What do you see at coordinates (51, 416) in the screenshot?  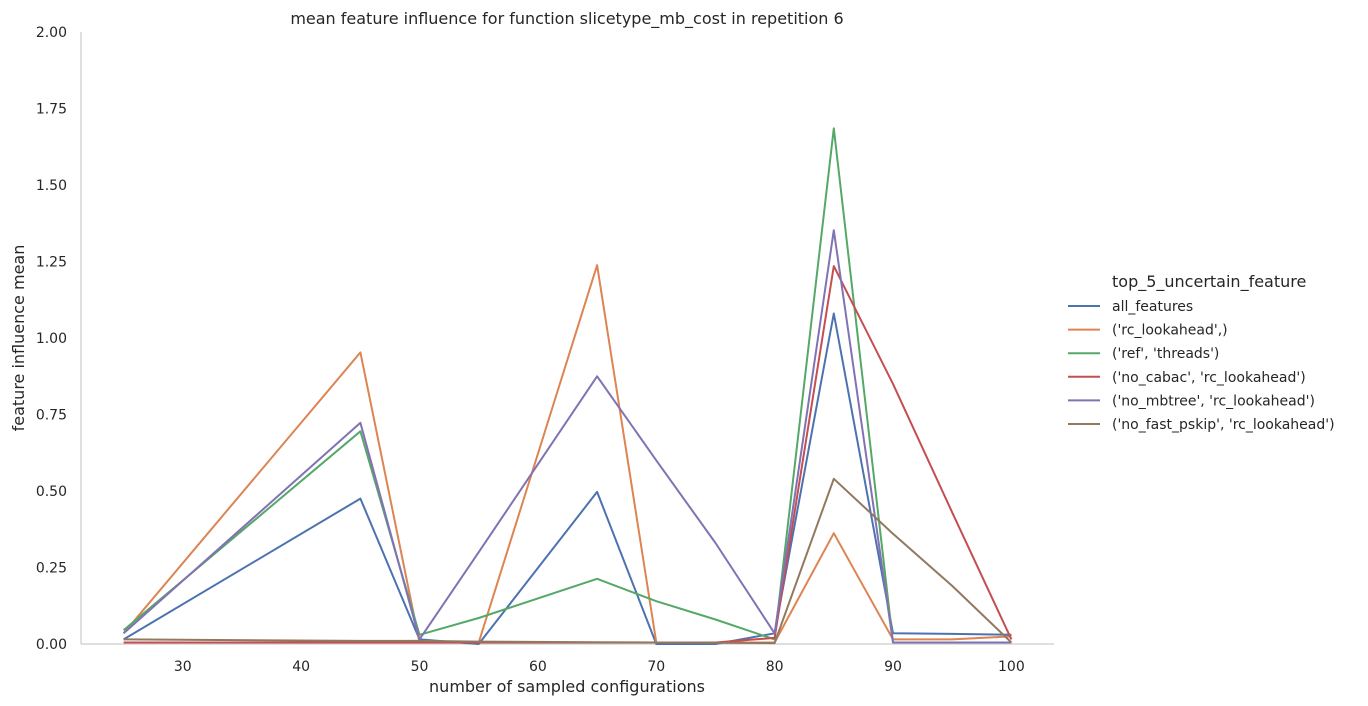 I see `y-tick-label: 0.75` at bounding box center [51, 416].